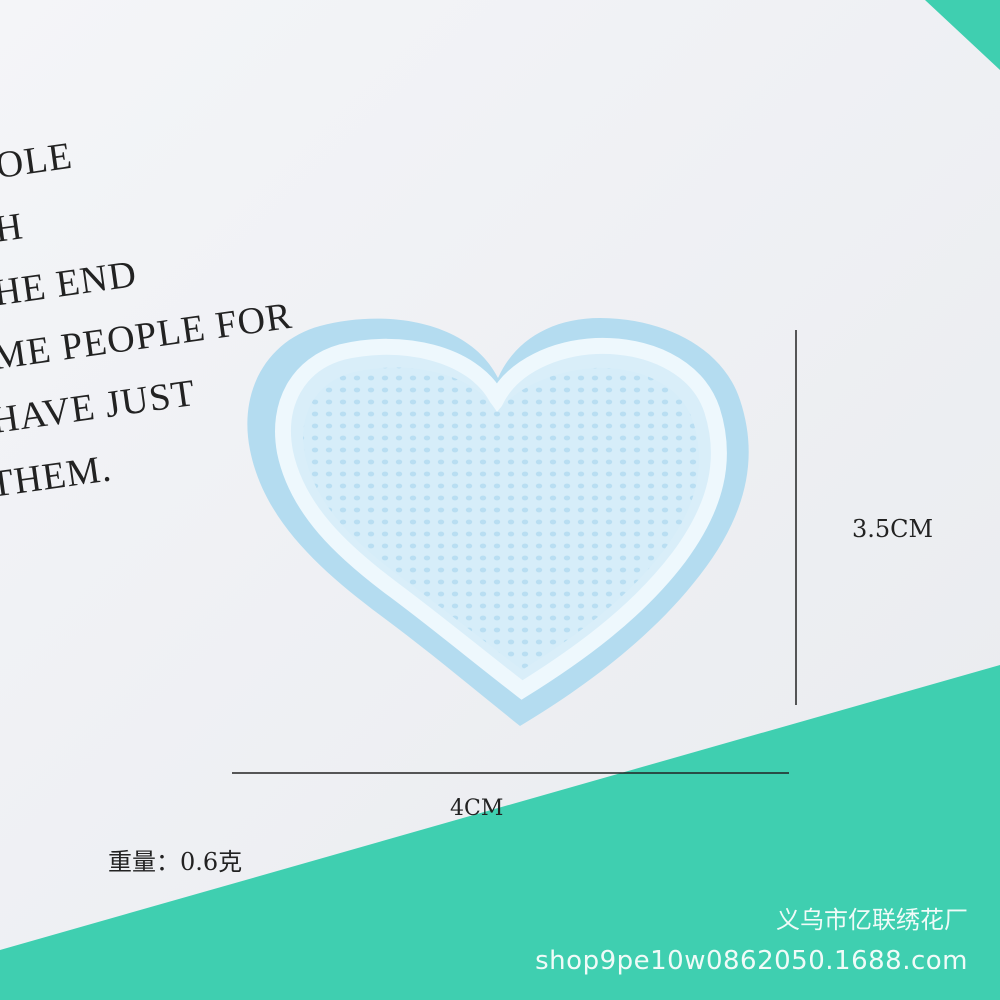 The width and height of the screenshot is (1000, 1000). What do you see at coordinates (175, 862) in the screenshot?
I see `weight-label: 重量：0.6克` at bounding box center [175, 862].